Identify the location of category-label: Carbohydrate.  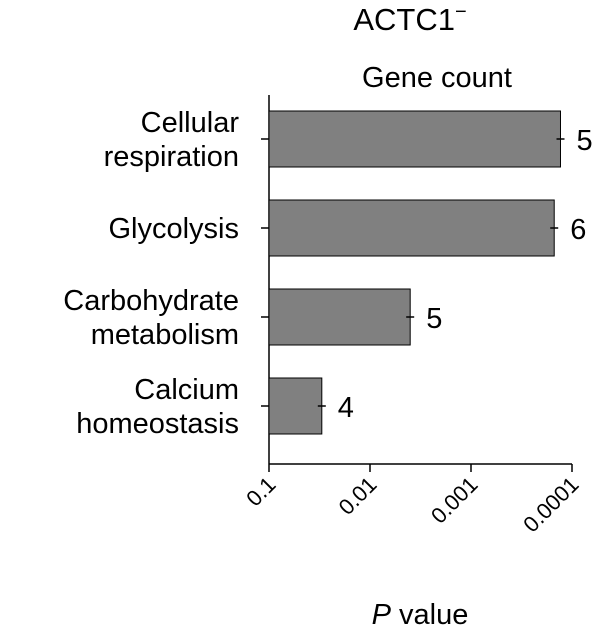
(151, 301).